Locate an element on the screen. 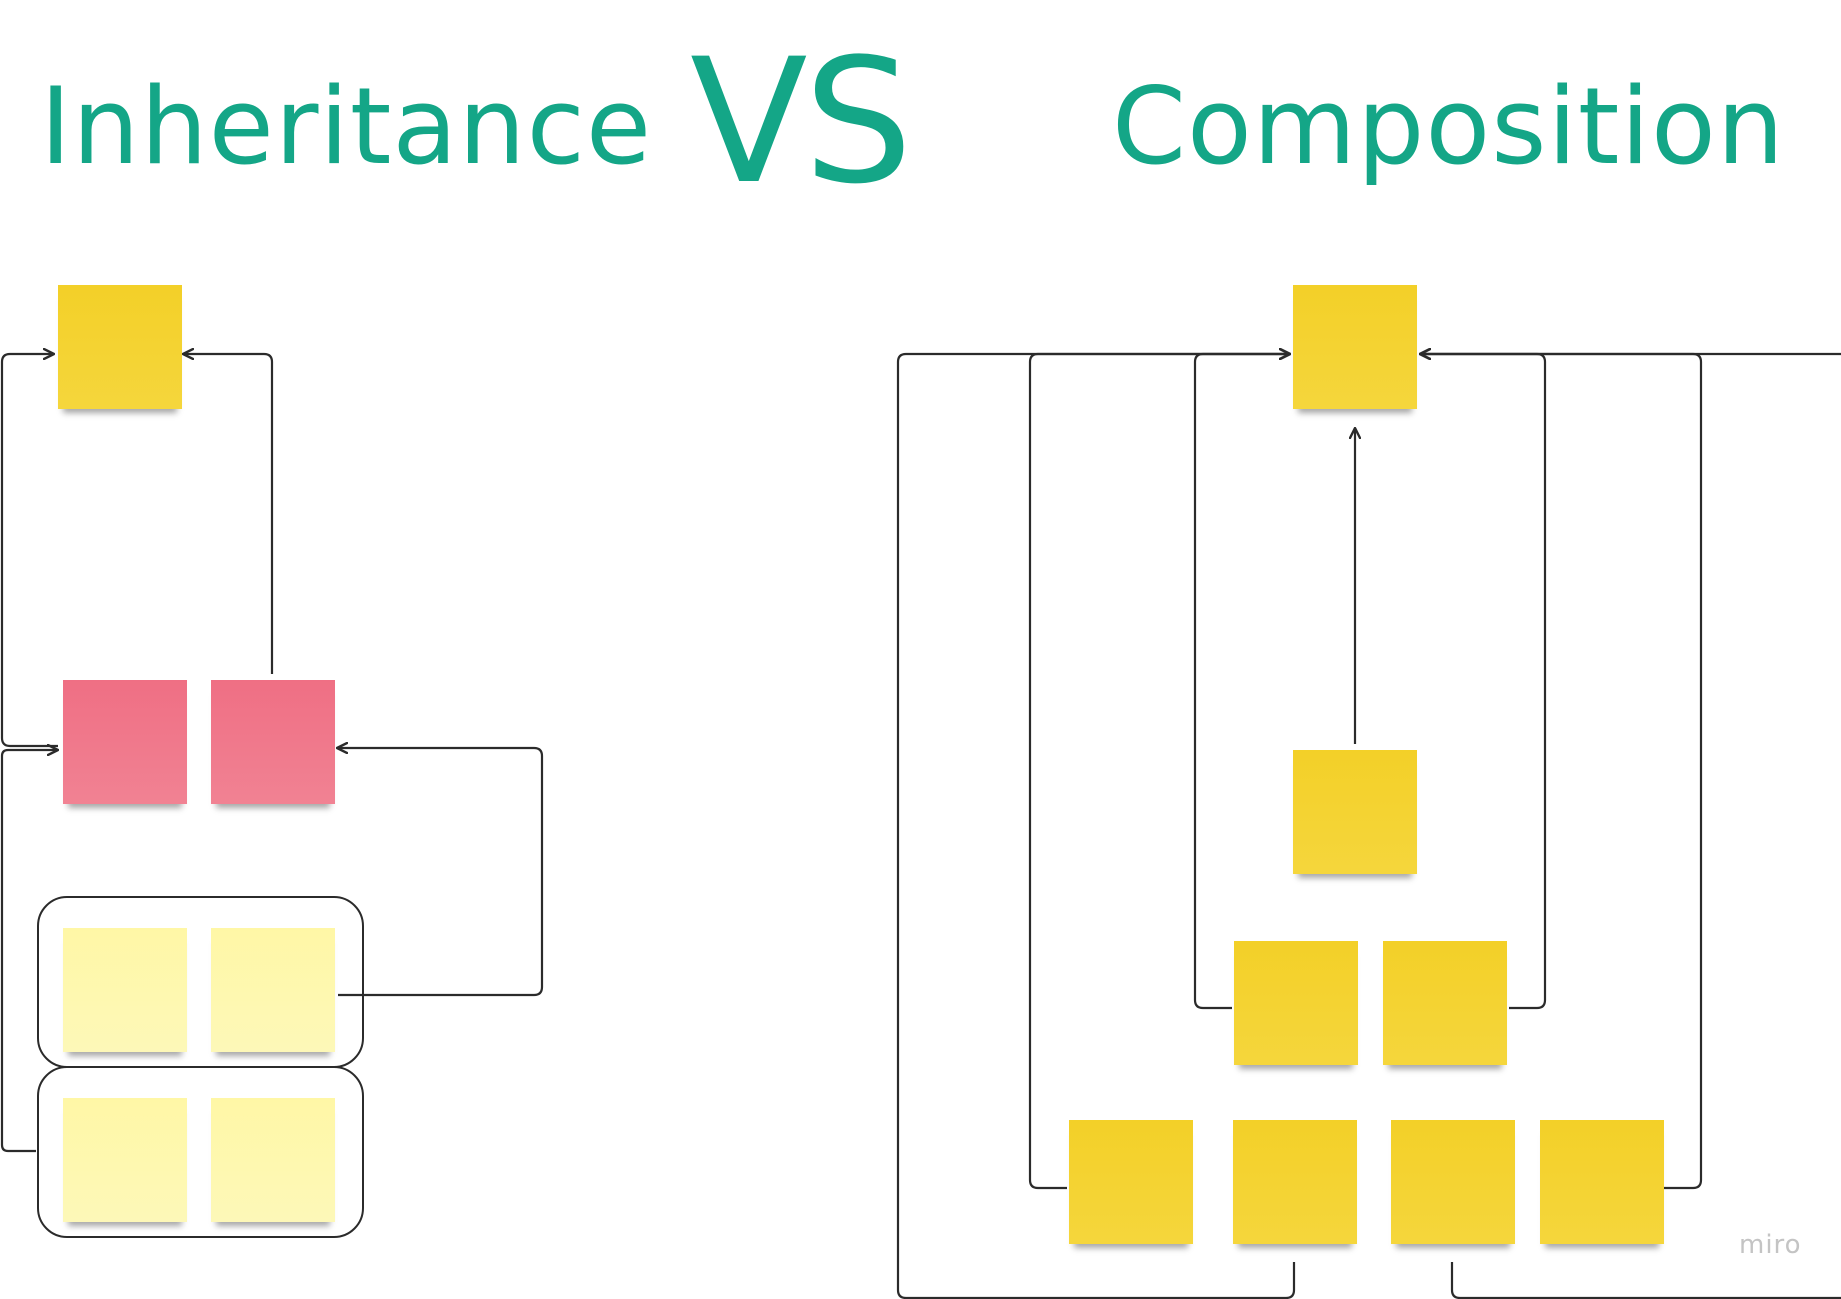 The height and width of the screenshot is (1299, 1841). inheritance-title: Inheritance is located at coordinates (346, 126).